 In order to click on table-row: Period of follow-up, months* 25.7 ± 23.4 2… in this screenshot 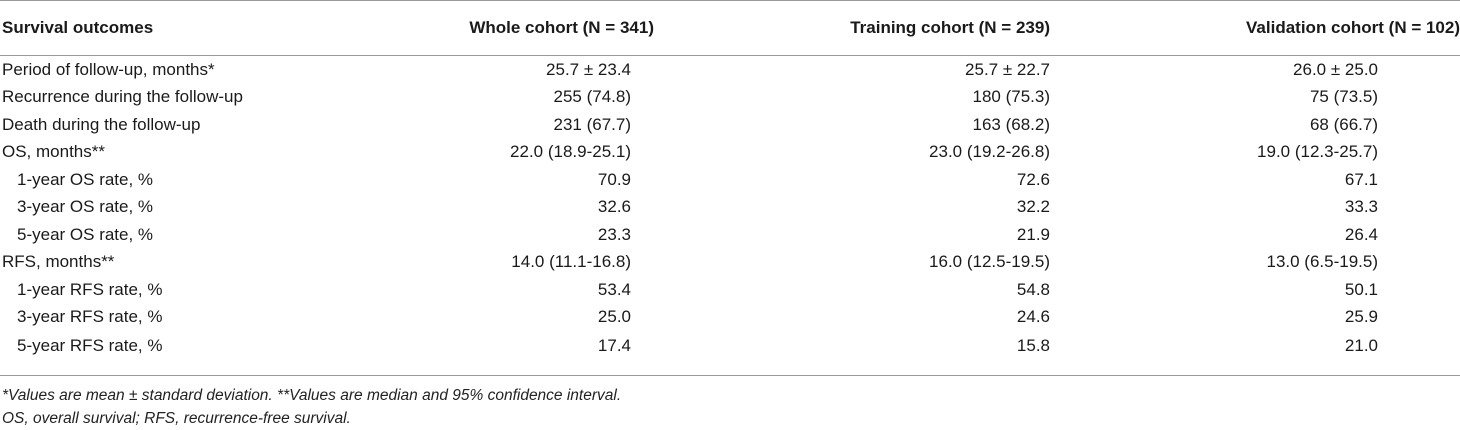, I will do `click(730, 70)`.